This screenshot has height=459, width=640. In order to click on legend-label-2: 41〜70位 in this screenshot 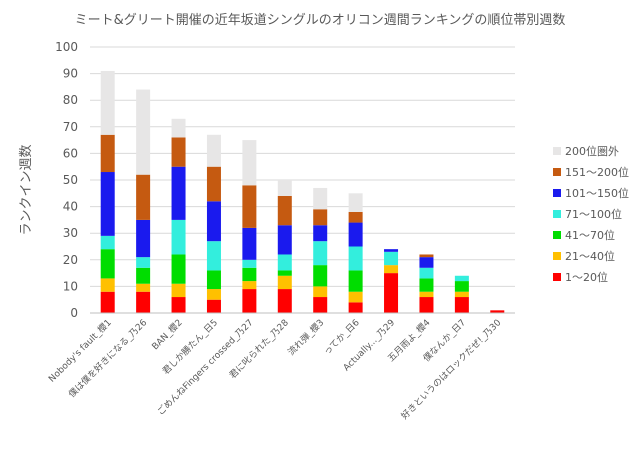, I will do `click(590, 235)`.